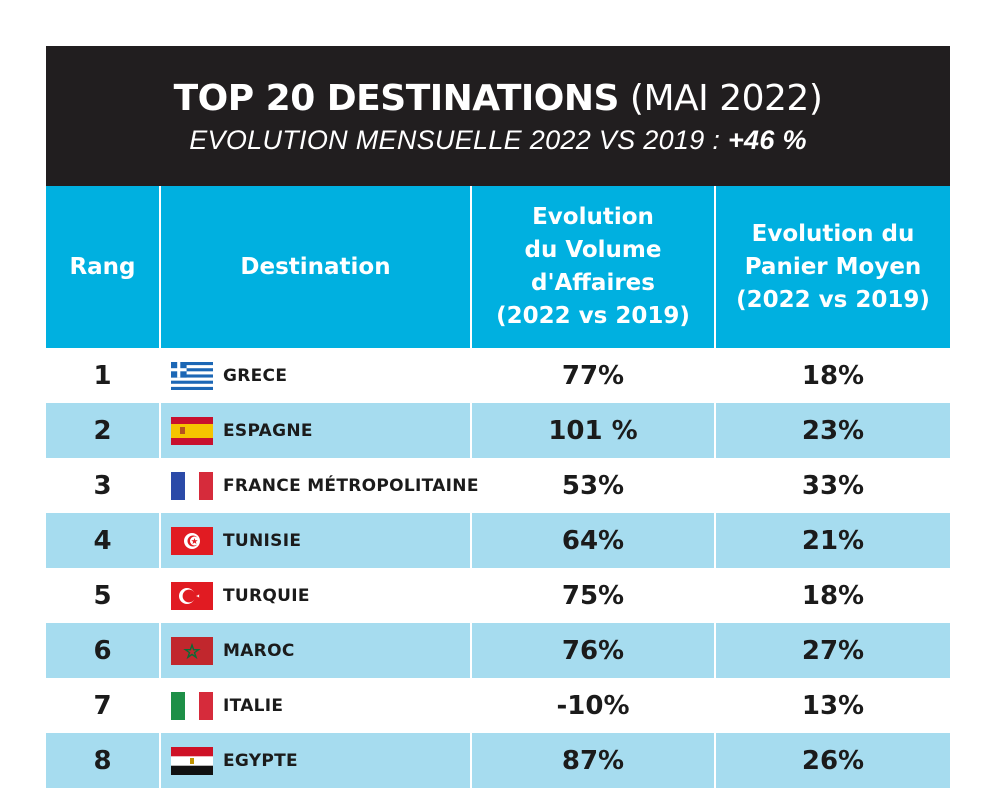  I want to click on morocco-flag-icon, so click(192, 650).